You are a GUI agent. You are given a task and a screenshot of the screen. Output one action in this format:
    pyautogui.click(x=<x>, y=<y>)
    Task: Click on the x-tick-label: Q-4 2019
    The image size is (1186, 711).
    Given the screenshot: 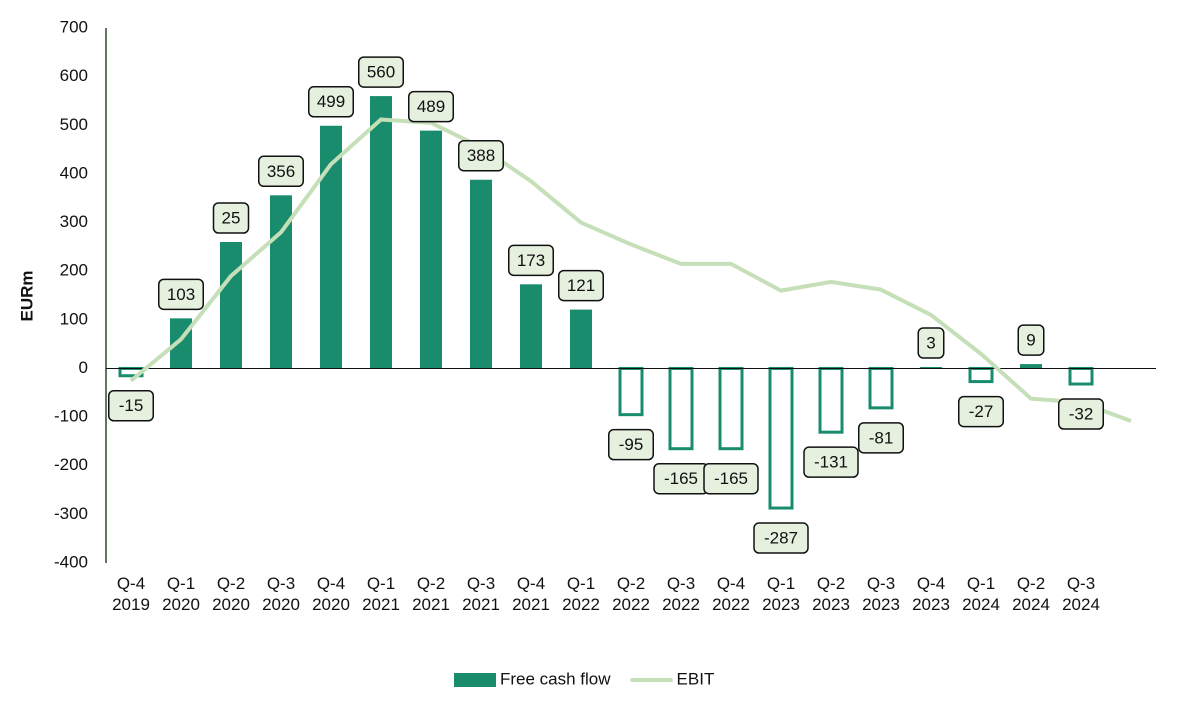 What is the action you would take?
    pyautogui.click(x=131, y=594)
    